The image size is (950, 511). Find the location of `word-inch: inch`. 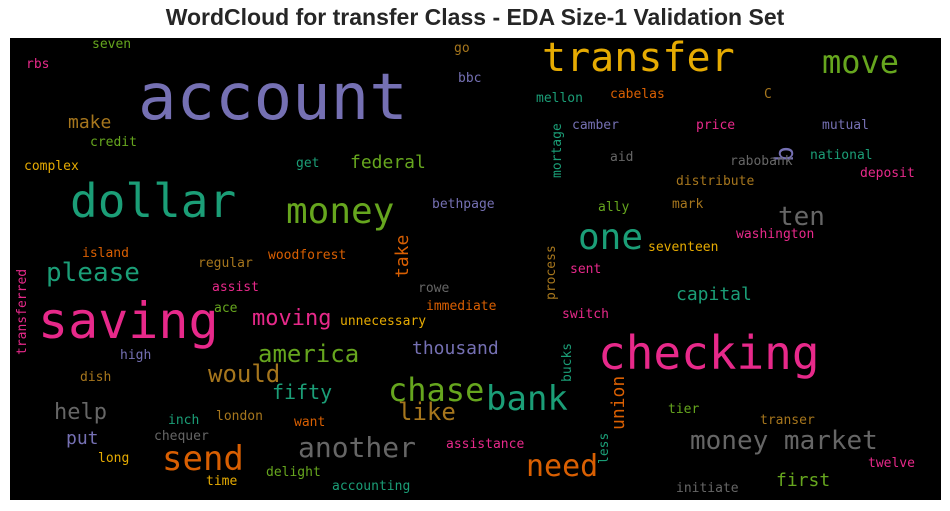

word-inch: inch is located at coordinates (184, 420).